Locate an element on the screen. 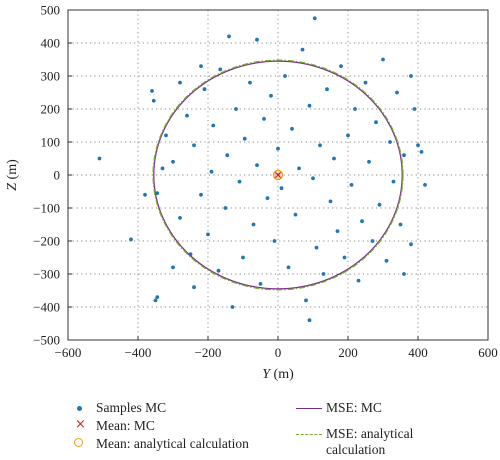 The image size is (500, 460). x-tick-label: 400 is located at coordinates (418, 352).